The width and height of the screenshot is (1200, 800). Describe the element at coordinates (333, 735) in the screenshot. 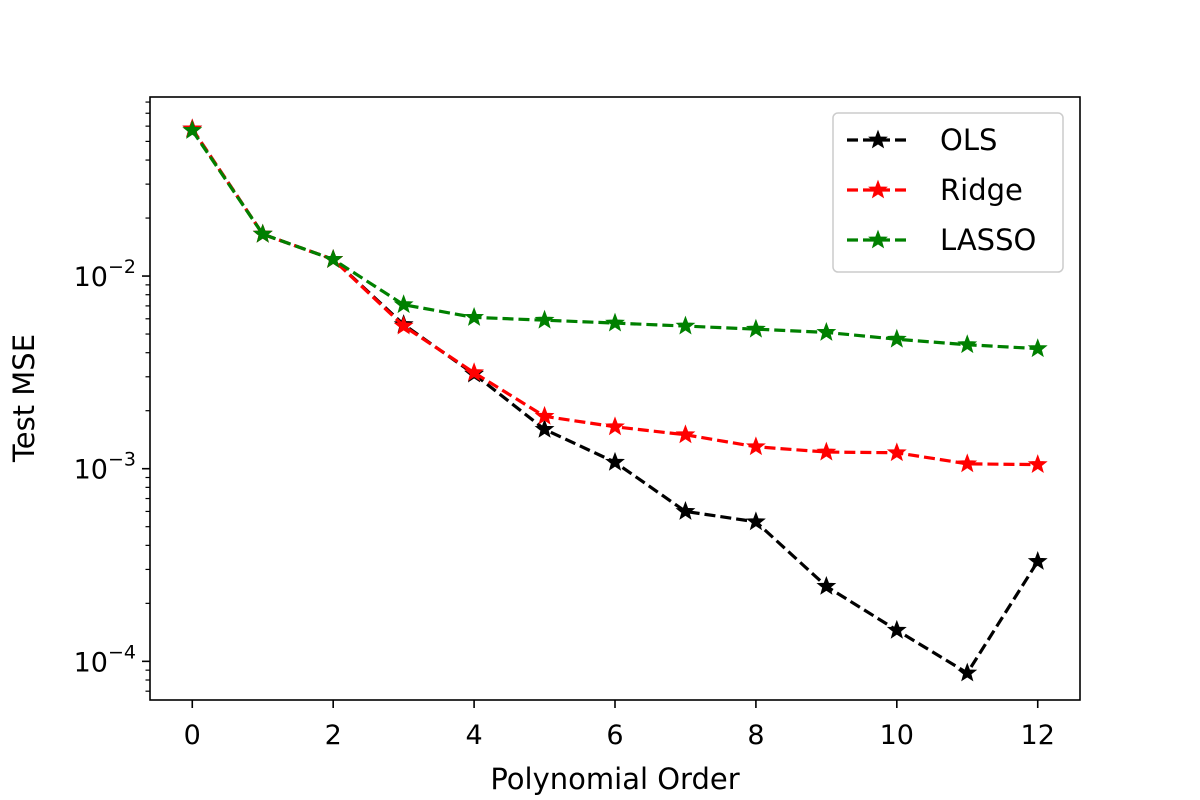

I see `x-tick-label: 2` at that location.